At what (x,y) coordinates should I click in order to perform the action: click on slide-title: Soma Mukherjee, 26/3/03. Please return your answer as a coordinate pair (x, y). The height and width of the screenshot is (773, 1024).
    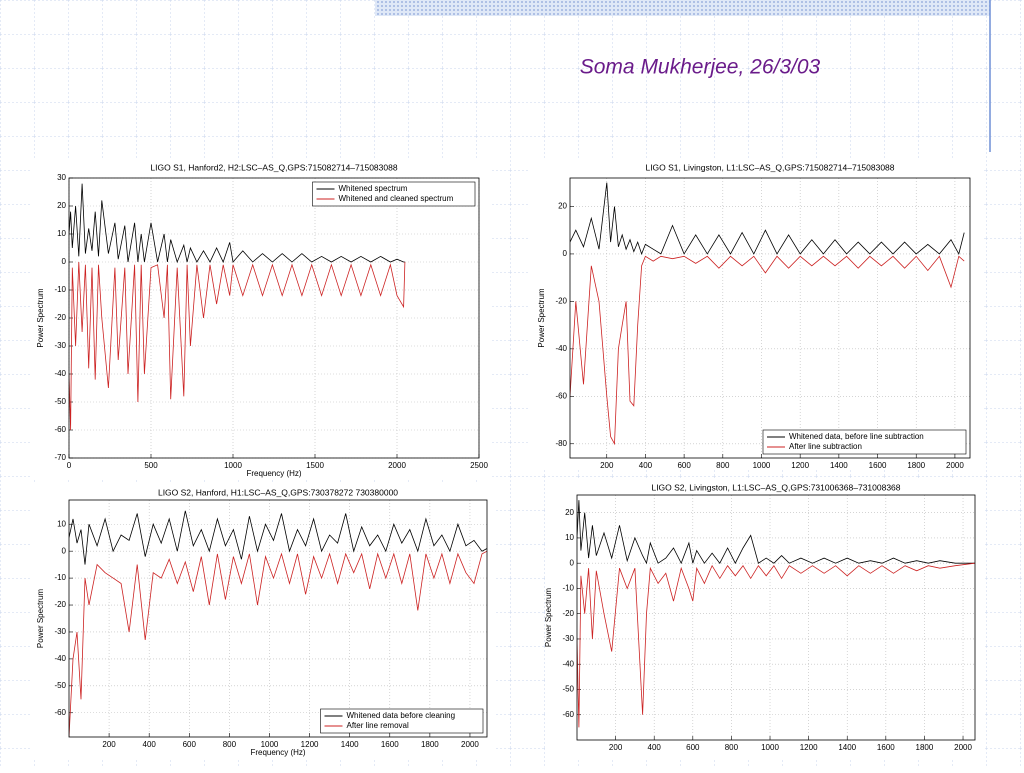
    Looking at the image, I should click on (700, 67).